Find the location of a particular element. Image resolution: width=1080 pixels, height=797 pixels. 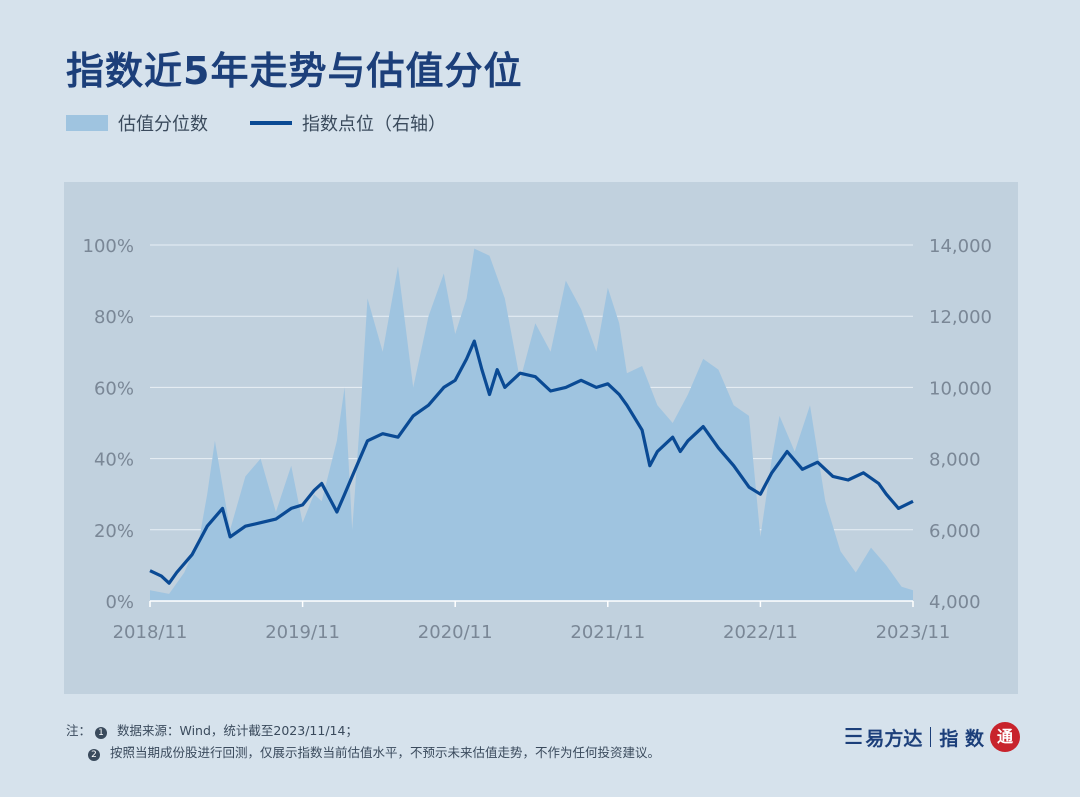

y-left-tick-label: 0% is located at coordinates (119, 602).